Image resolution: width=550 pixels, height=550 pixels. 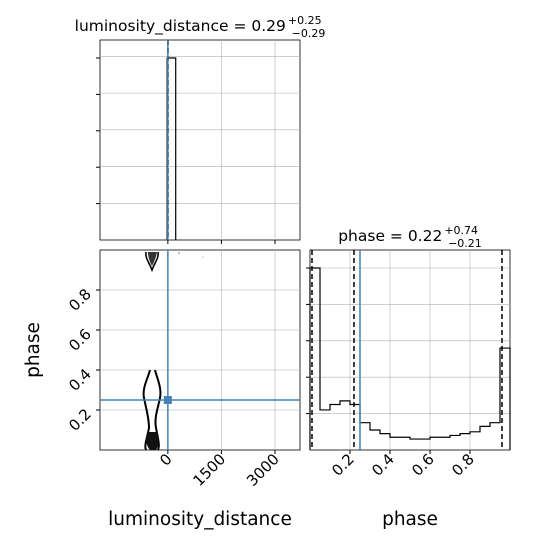 I want to click on joint-grid, so click(x=200, y=350).